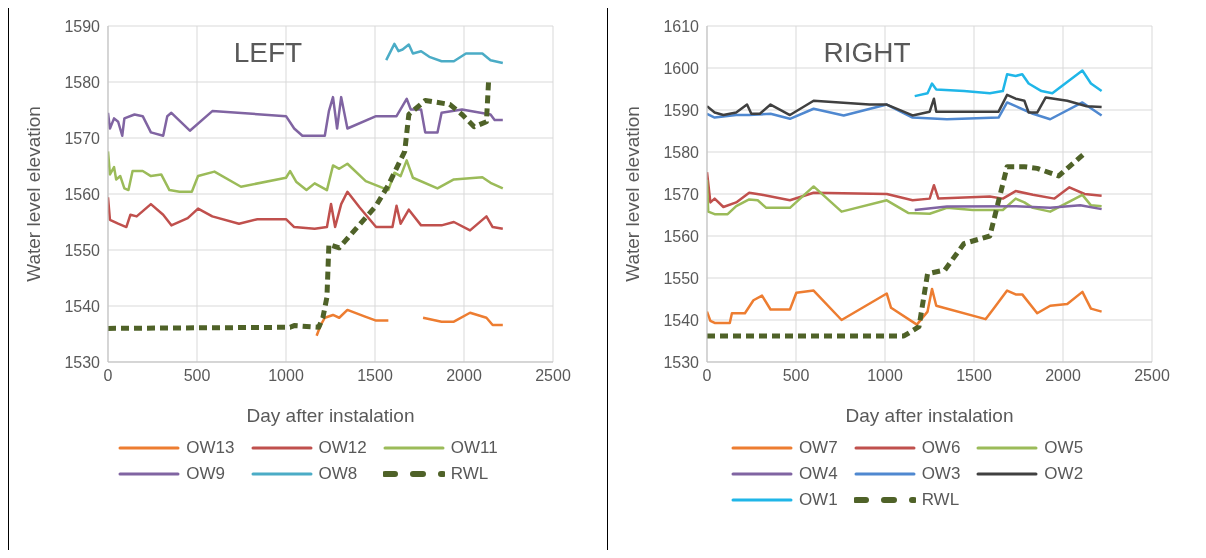 Image resolution: width=1206 pixels, height=558 pixels. What do you see at coordinates (268, 52) in the screenshot?
I see `chart-title: LEFT` at bounding box center [268, 52].